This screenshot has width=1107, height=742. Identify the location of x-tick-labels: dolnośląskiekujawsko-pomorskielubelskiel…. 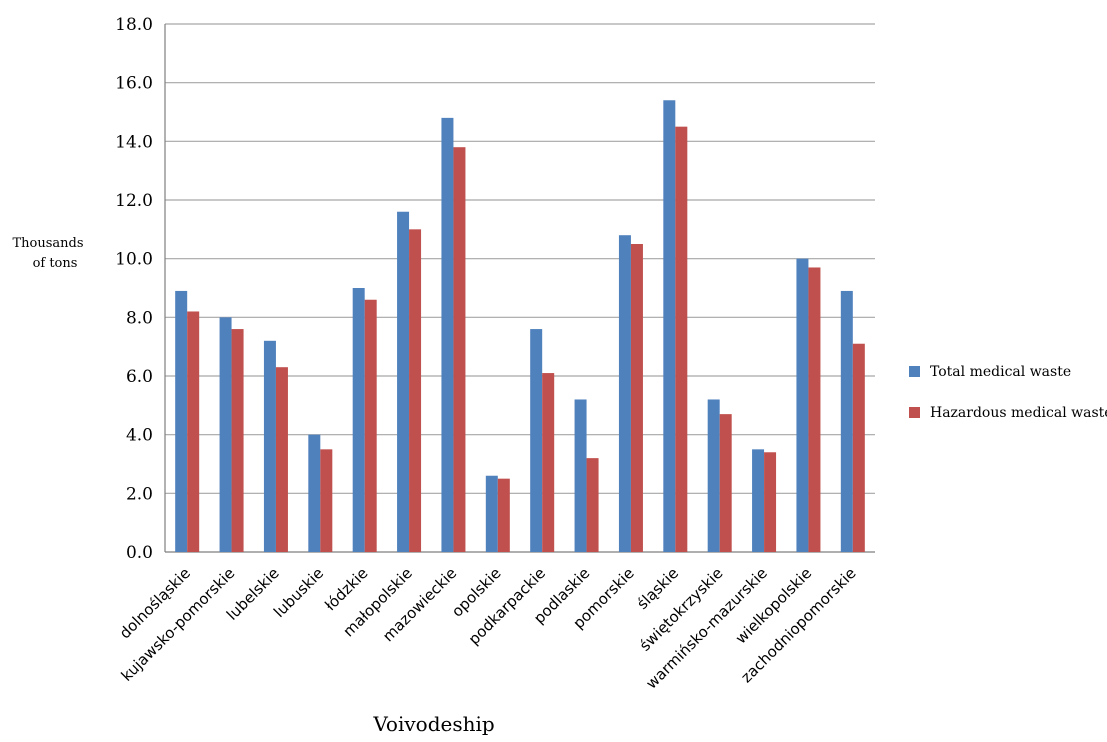
(488, 628).